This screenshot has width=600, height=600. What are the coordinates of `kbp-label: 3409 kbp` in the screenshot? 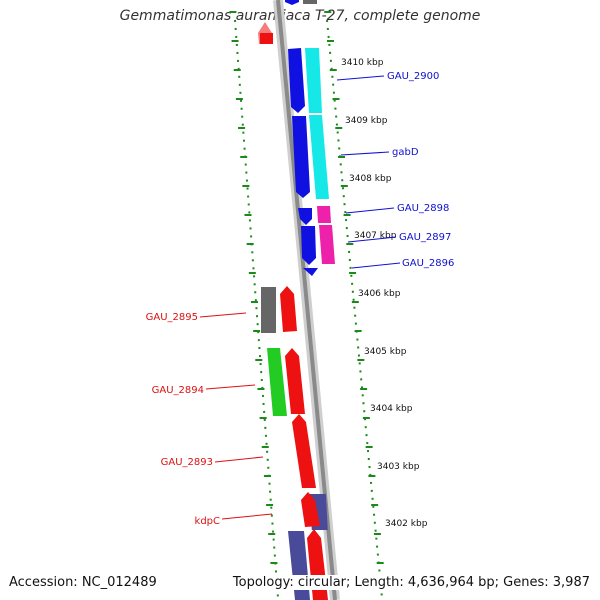 It's located at (366, 121).